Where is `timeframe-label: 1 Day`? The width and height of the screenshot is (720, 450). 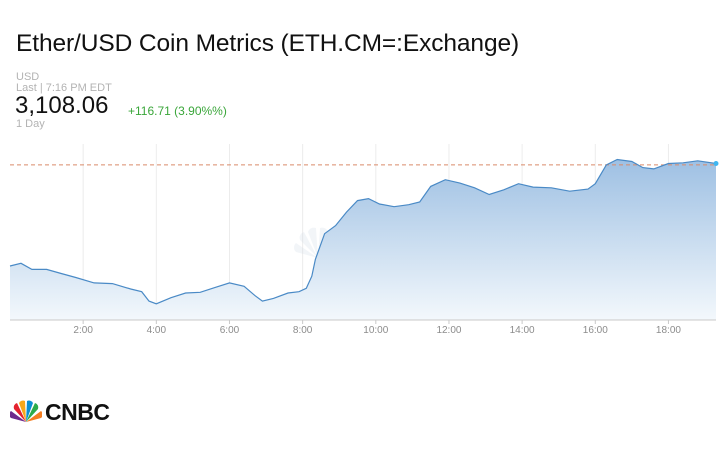 timeframe-label: 1 Day is located at coordinates (30, 124).